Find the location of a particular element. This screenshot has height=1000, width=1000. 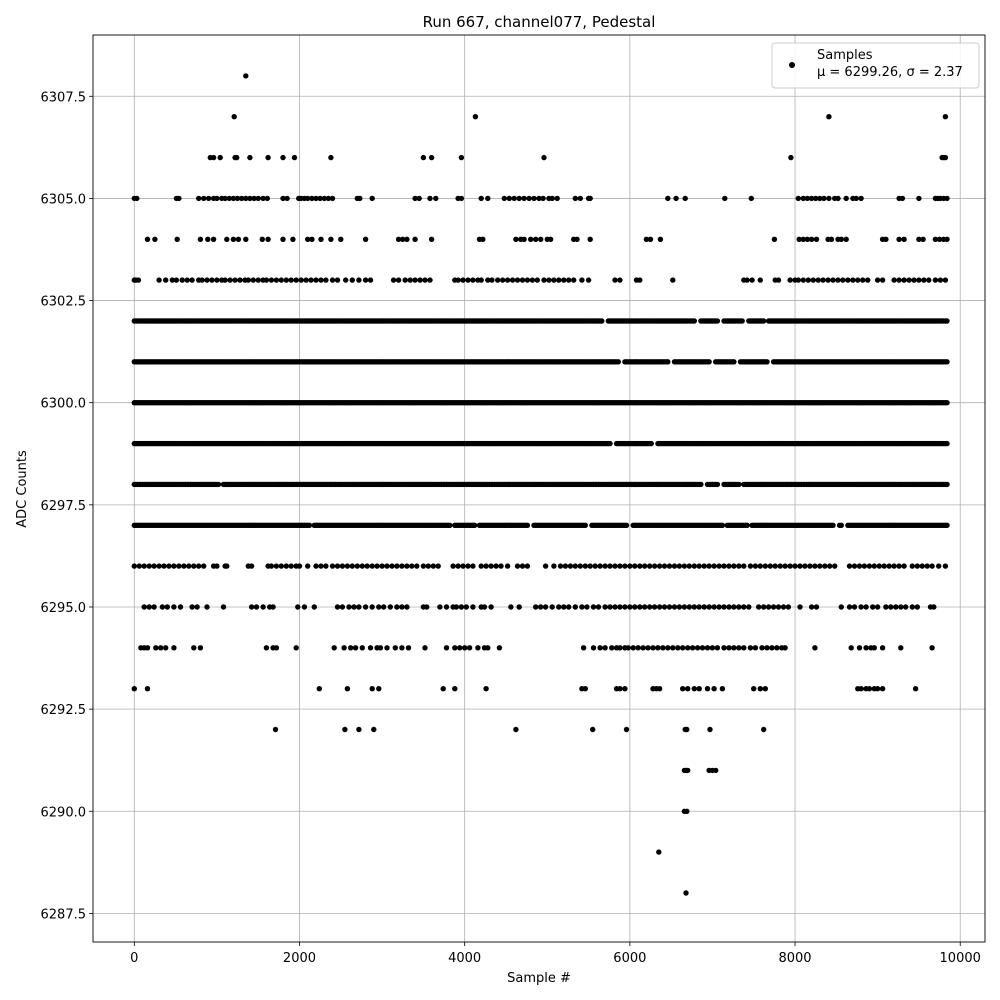

x-tick-label: 8000 is located at coordinates (794, 958).